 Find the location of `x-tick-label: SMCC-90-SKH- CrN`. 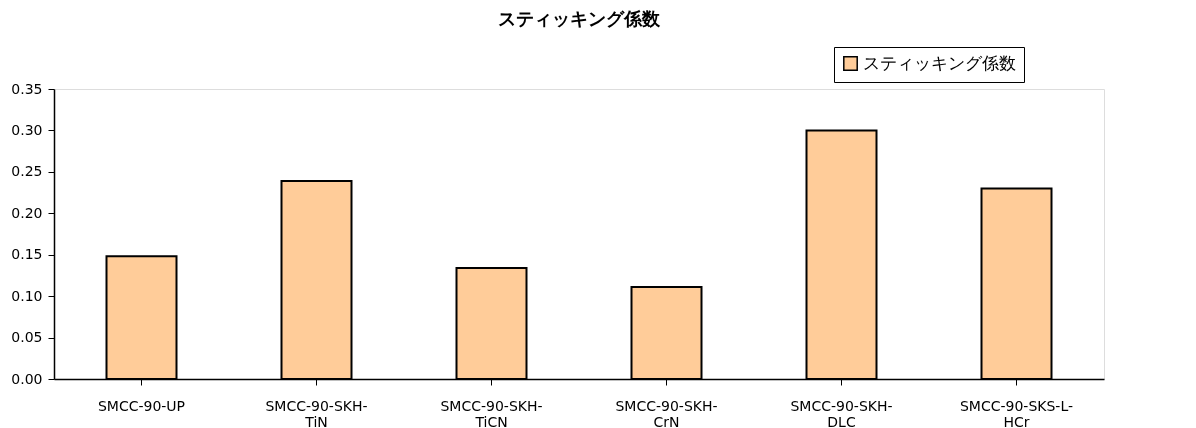

x-tick-label: SMCC-90-SKH- CrN is located at coordinates (666, 412).